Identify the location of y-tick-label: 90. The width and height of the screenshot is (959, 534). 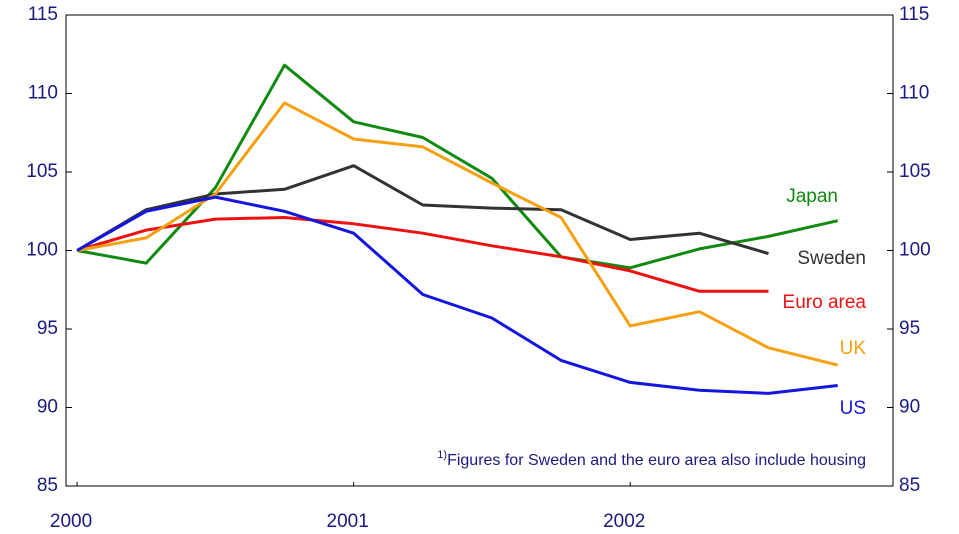
(47, 407).